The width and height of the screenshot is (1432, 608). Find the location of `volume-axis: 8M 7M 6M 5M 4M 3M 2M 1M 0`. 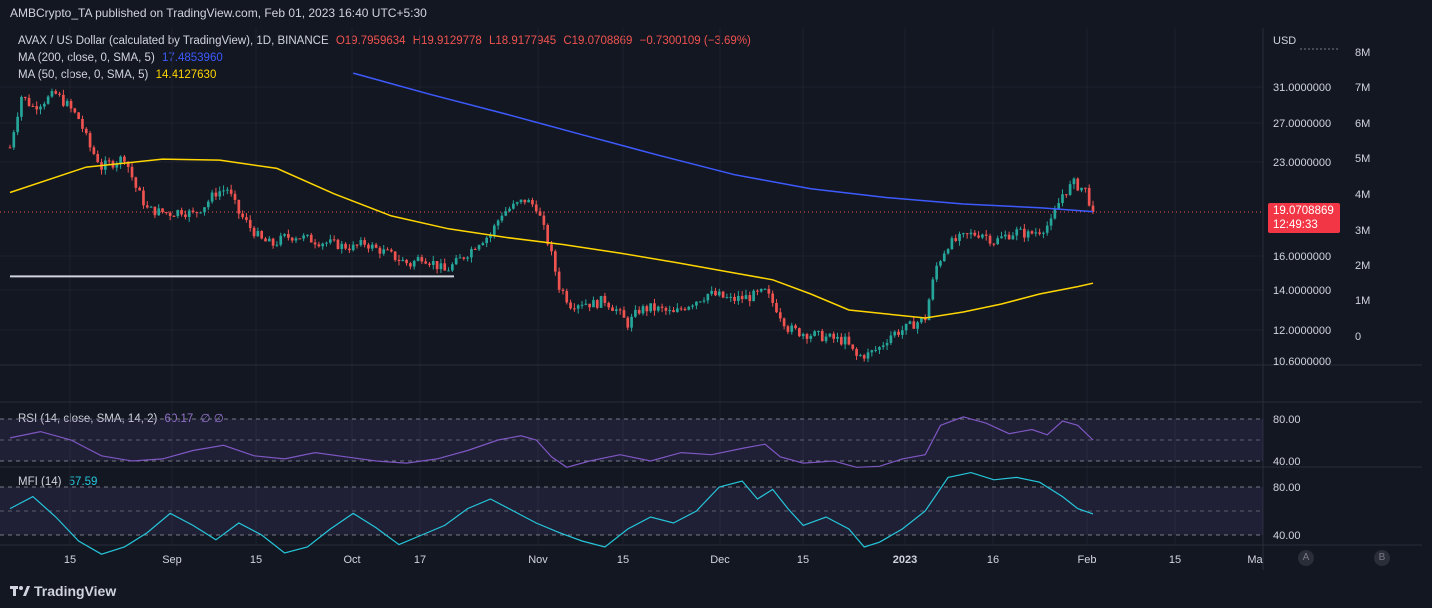

volume-axis: 8M 7M 6M 5M 4M 3M 2M 1M 0 is located at coordinates (1362, 195).